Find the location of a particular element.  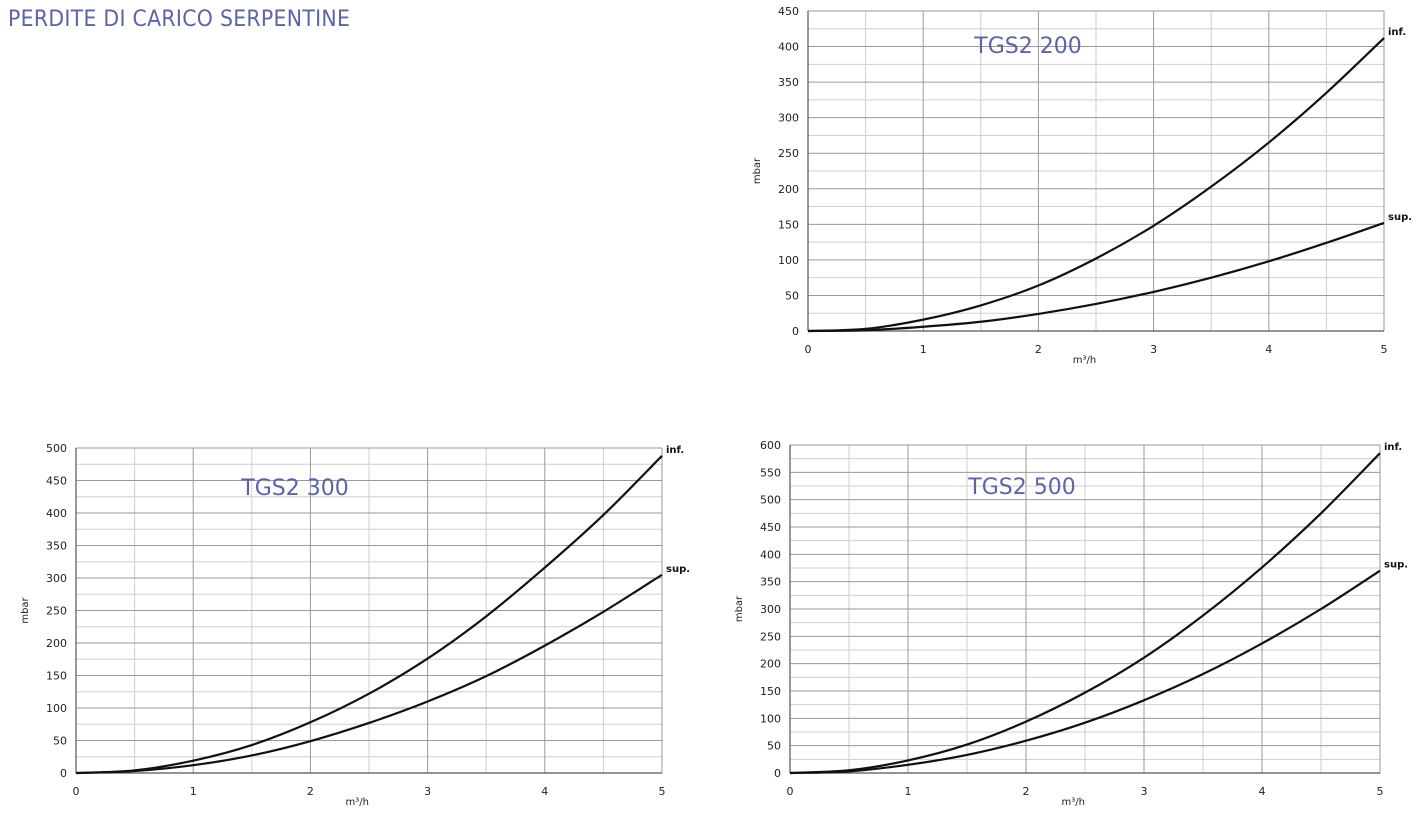

chart-title: TGS2 500 is located at coordinates (1021, 487).